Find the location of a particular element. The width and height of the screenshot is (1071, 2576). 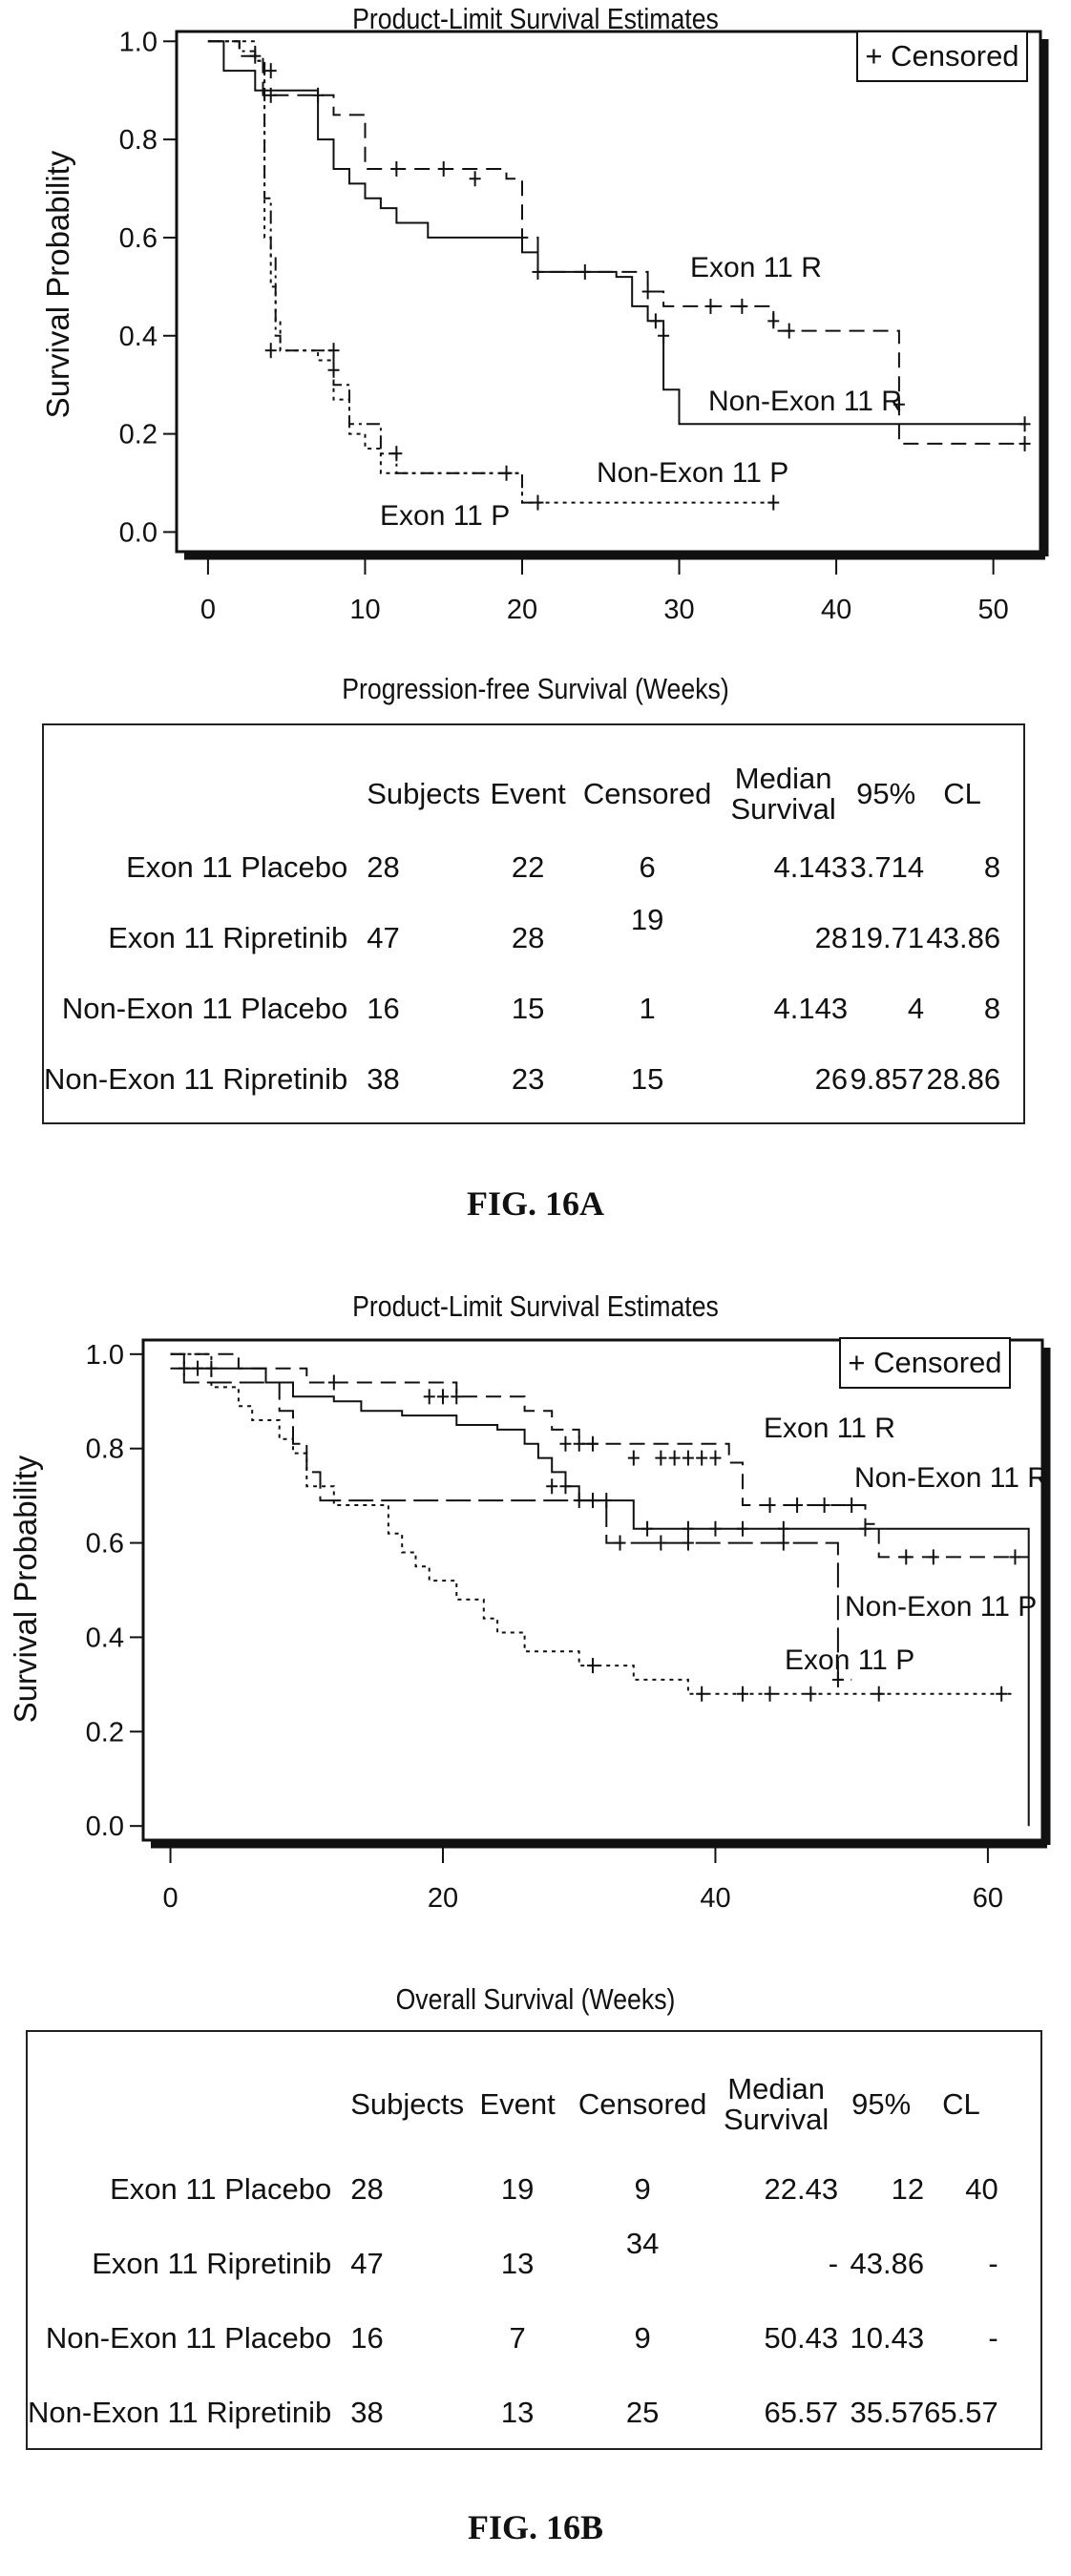

y-tick-label: 0.8 is located at coordinates (138, 140).